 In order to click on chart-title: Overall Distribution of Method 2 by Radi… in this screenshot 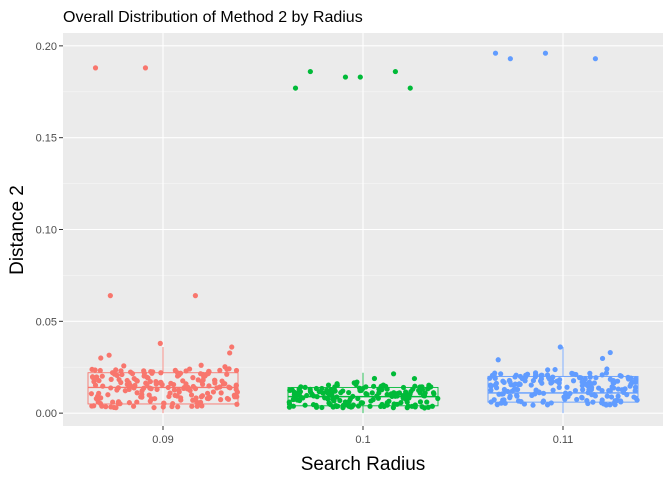, I will do `click(213, 17)`.